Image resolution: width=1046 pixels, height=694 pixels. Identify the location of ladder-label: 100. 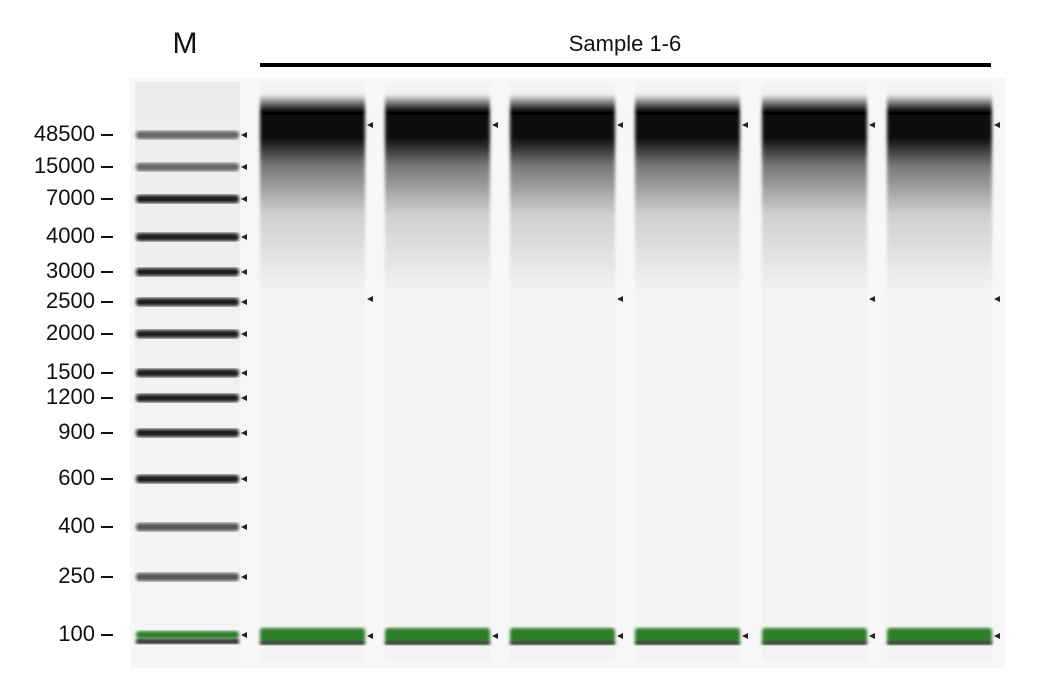
(76, 633).